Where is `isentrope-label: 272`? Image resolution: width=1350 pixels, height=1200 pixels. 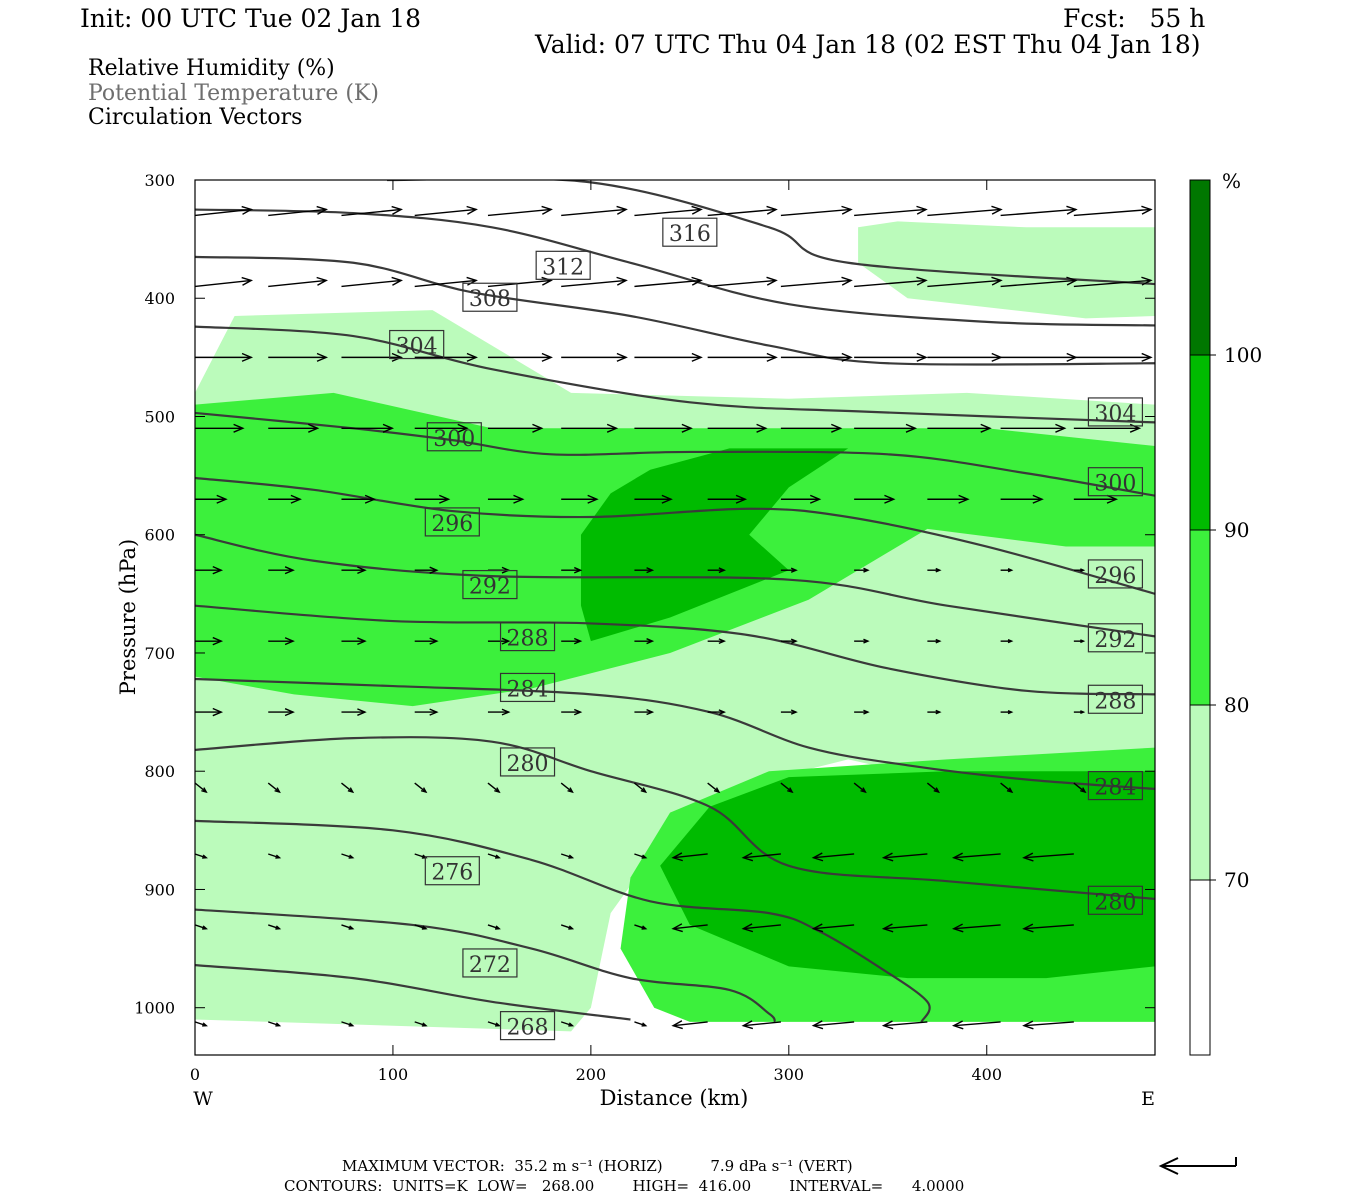 isentrope-label: 272 is located at coordinates (490, 963).